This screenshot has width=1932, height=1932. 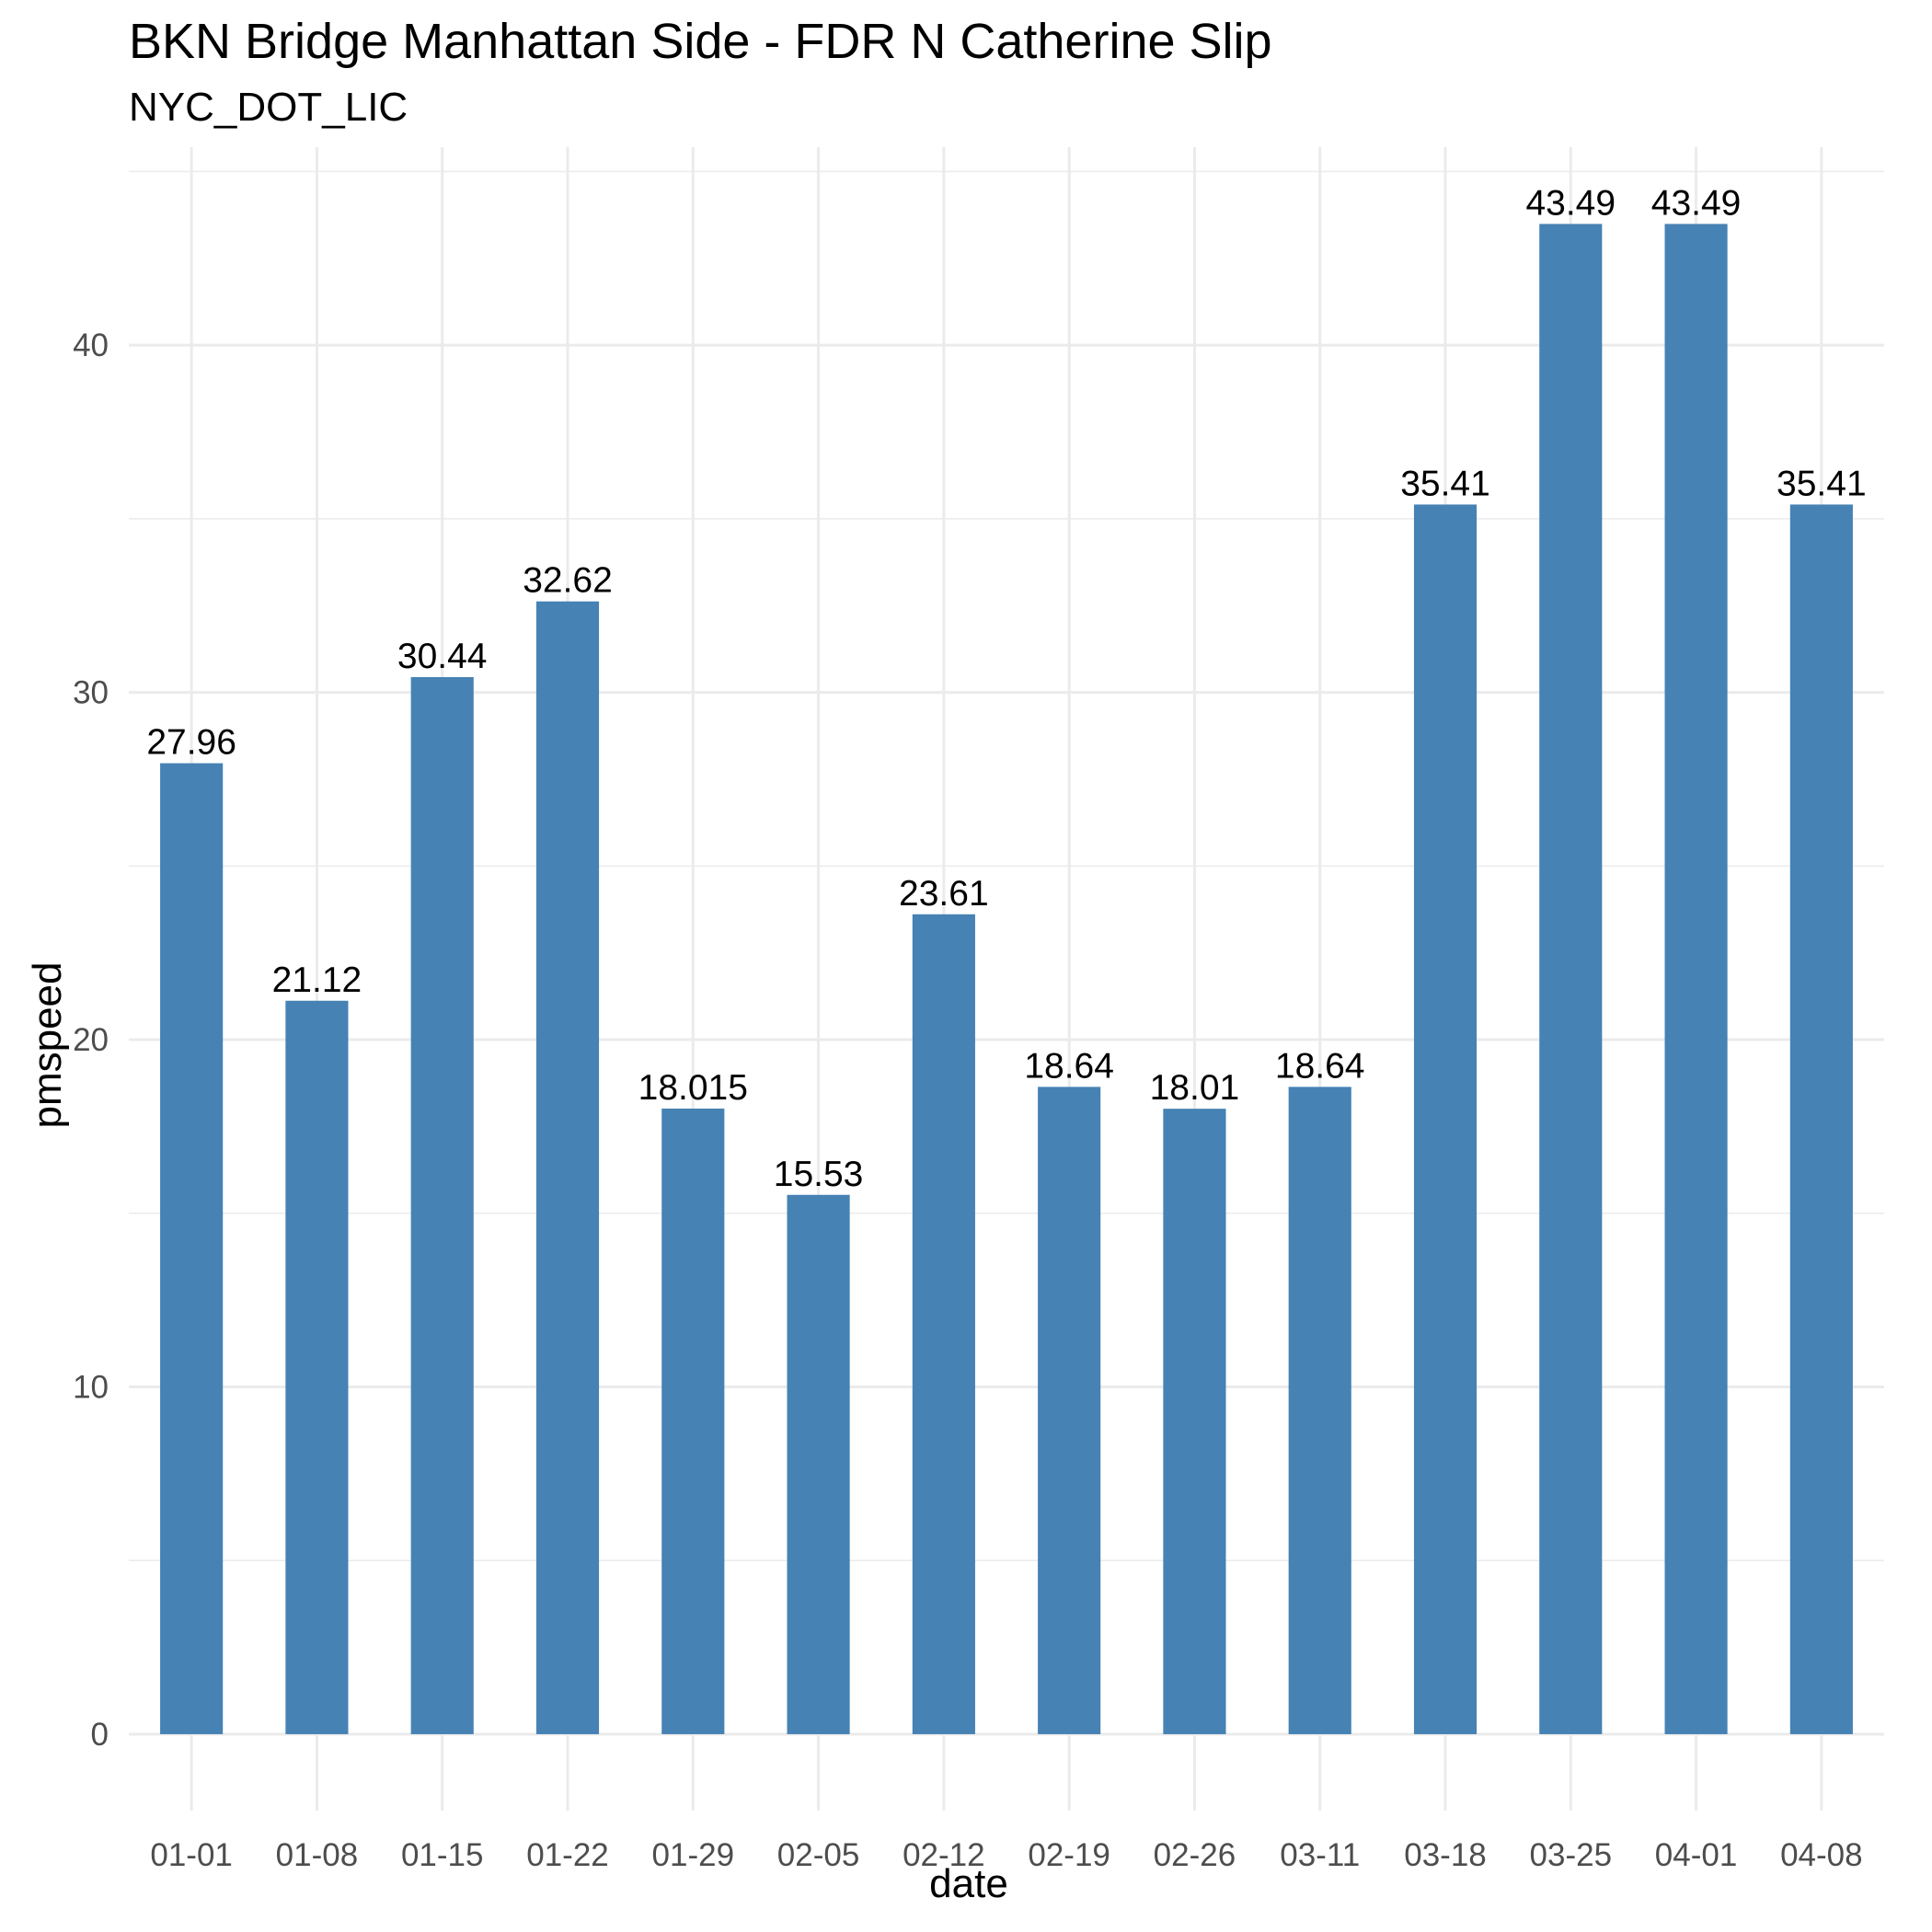 What do you see at coordinates (442, 656) in the screenshot?
I see `data-label-01-15: 30.44` at bounding box center [442, 656].